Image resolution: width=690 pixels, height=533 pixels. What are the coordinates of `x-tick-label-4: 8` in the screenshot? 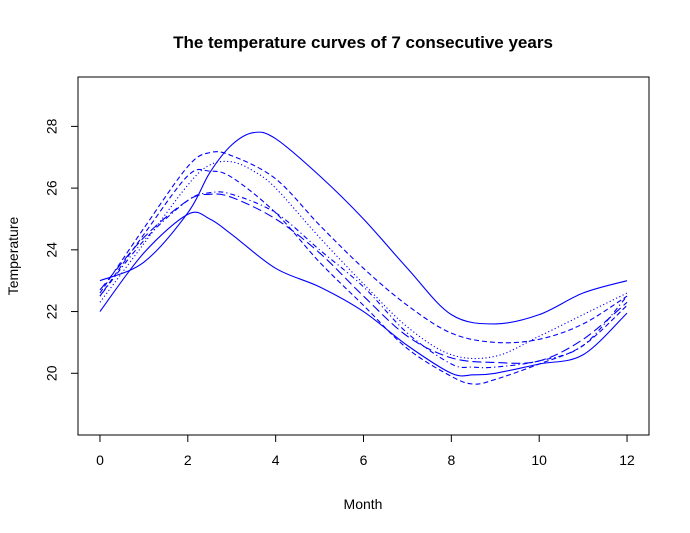 It's located at (451, 460).